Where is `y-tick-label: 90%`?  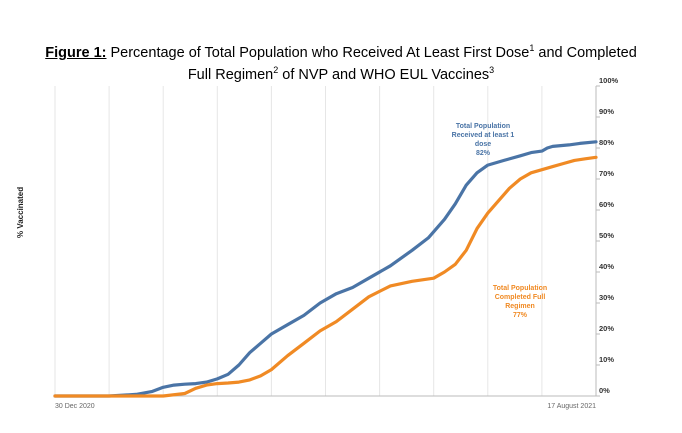
y-tick-label: 90% is located at coordinates (606, 111).